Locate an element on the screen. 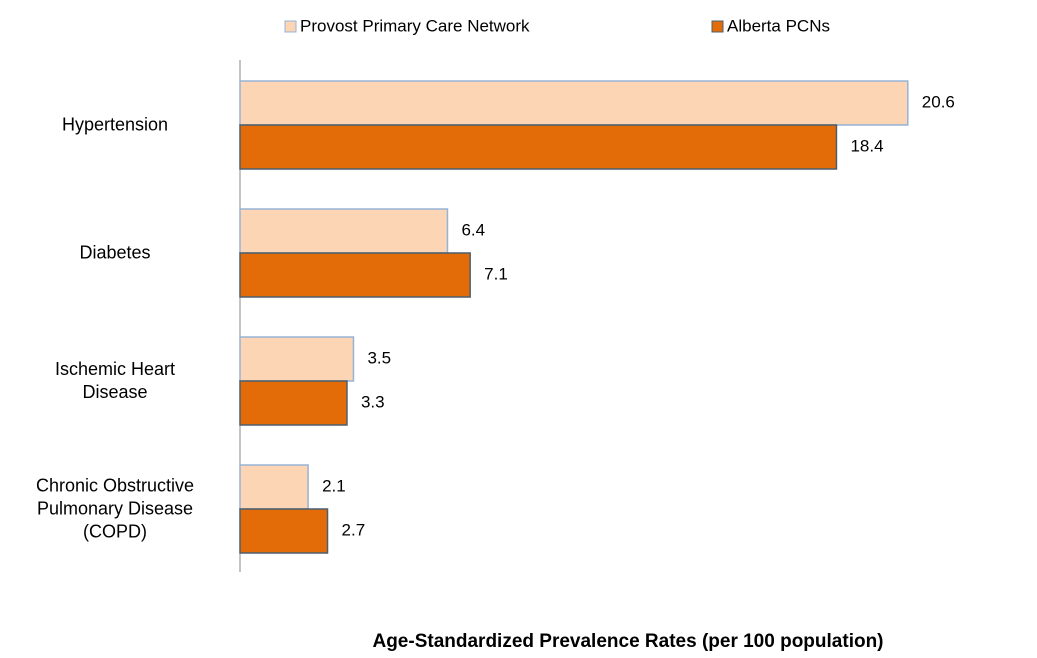 The height and width of the screenshot is (658, 1037). value-label: 3.5 is located at coordinates (379, 357).